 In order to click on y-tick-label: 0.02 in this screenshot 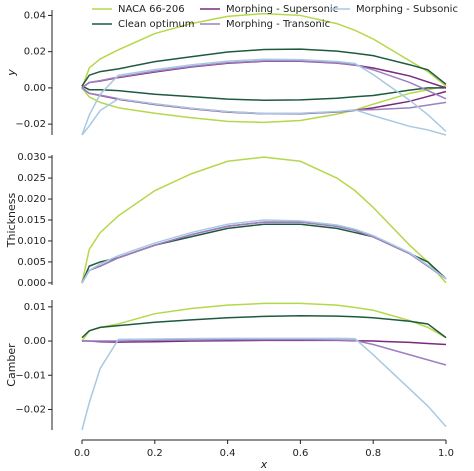, I will do `click(35, 52)`.